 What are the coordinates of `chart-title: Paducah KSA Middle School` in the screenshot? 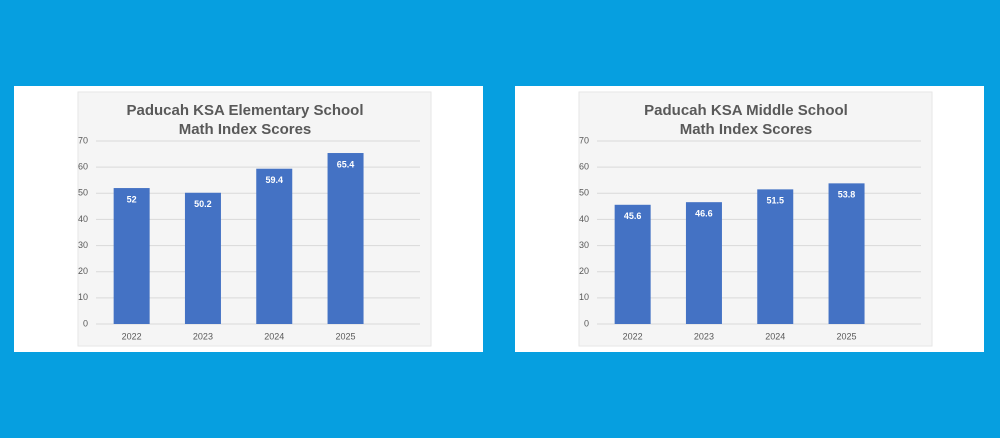 It's located at (746, 110).